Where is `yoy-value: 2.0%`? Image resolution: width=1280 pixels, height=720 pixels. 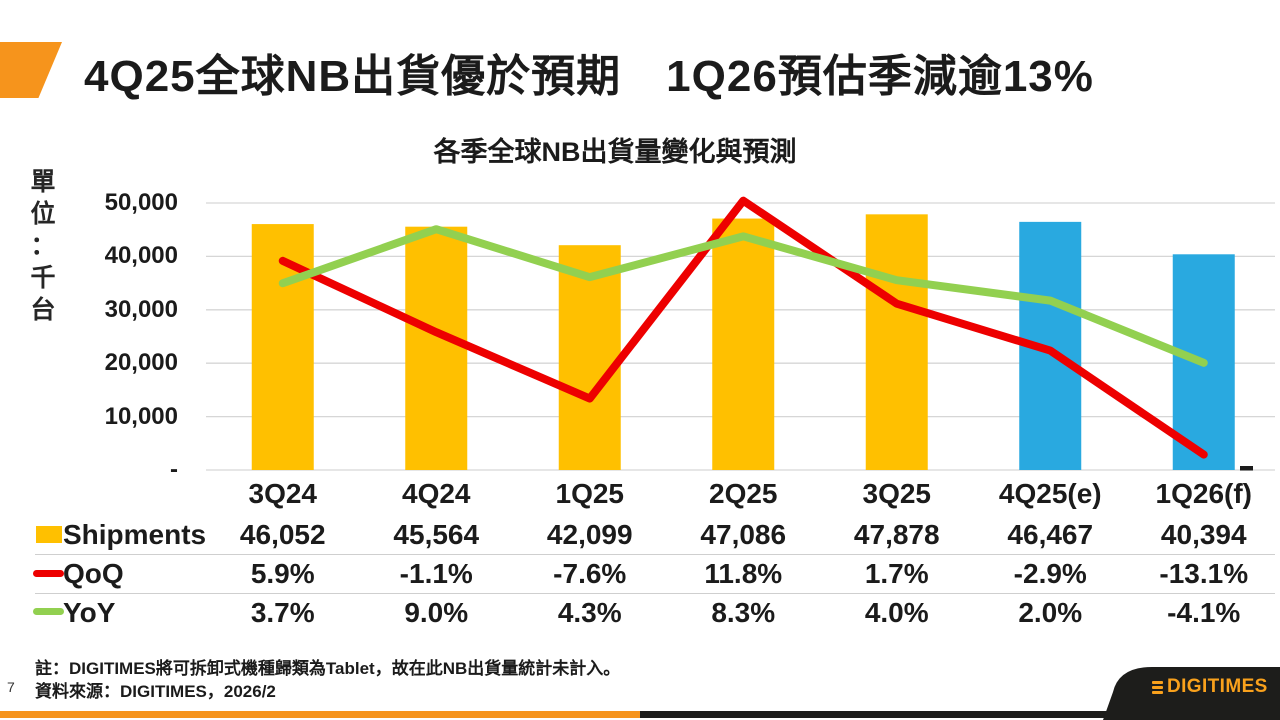
yoy-value: 2.0% is located at coordinates (1050, 612).